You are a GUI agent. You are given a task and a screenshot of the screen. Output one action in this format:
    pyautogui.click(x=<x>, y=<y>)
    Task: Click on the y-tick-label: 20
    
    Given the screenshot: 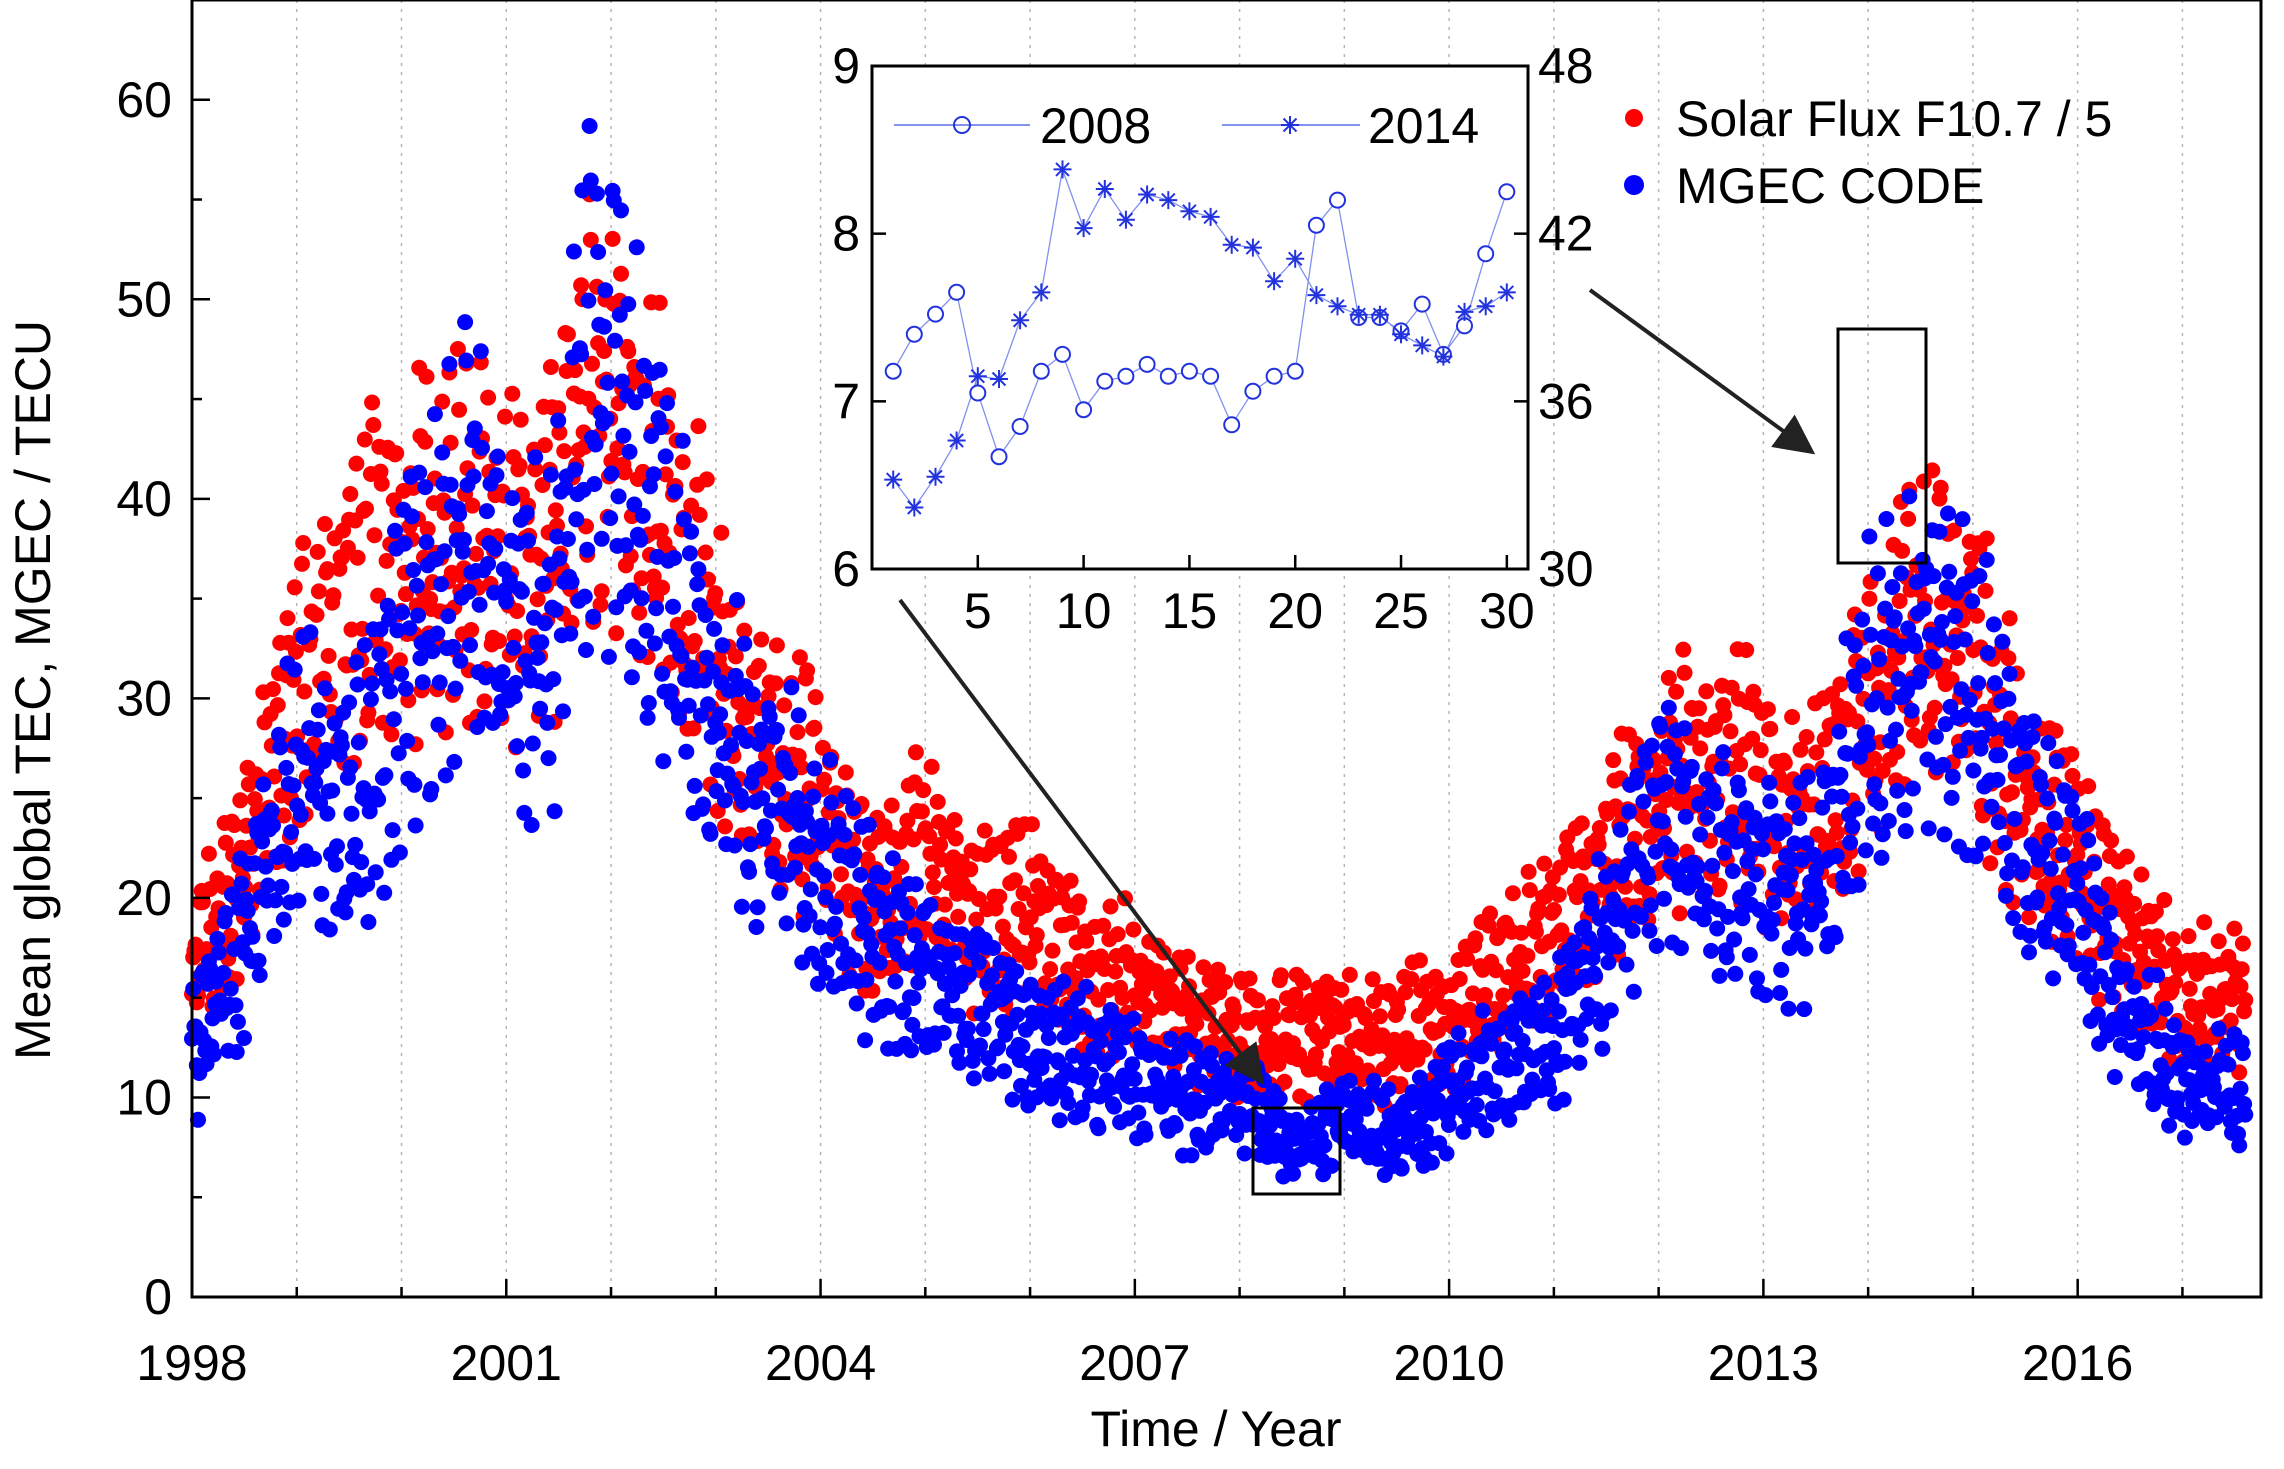 What is the action you would take?
    pyautogui.click(x=144, y=898)
    